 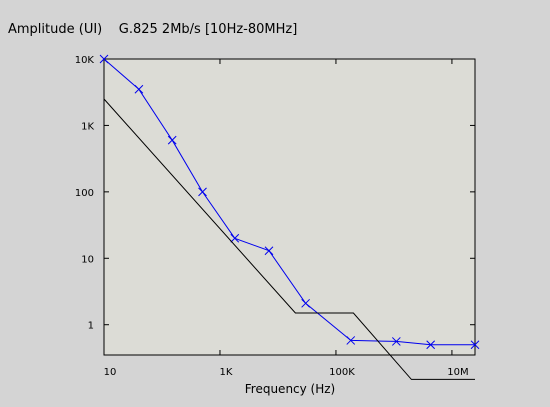 I want to click on x-tick-label: 100K, so click(x=342, y=372).